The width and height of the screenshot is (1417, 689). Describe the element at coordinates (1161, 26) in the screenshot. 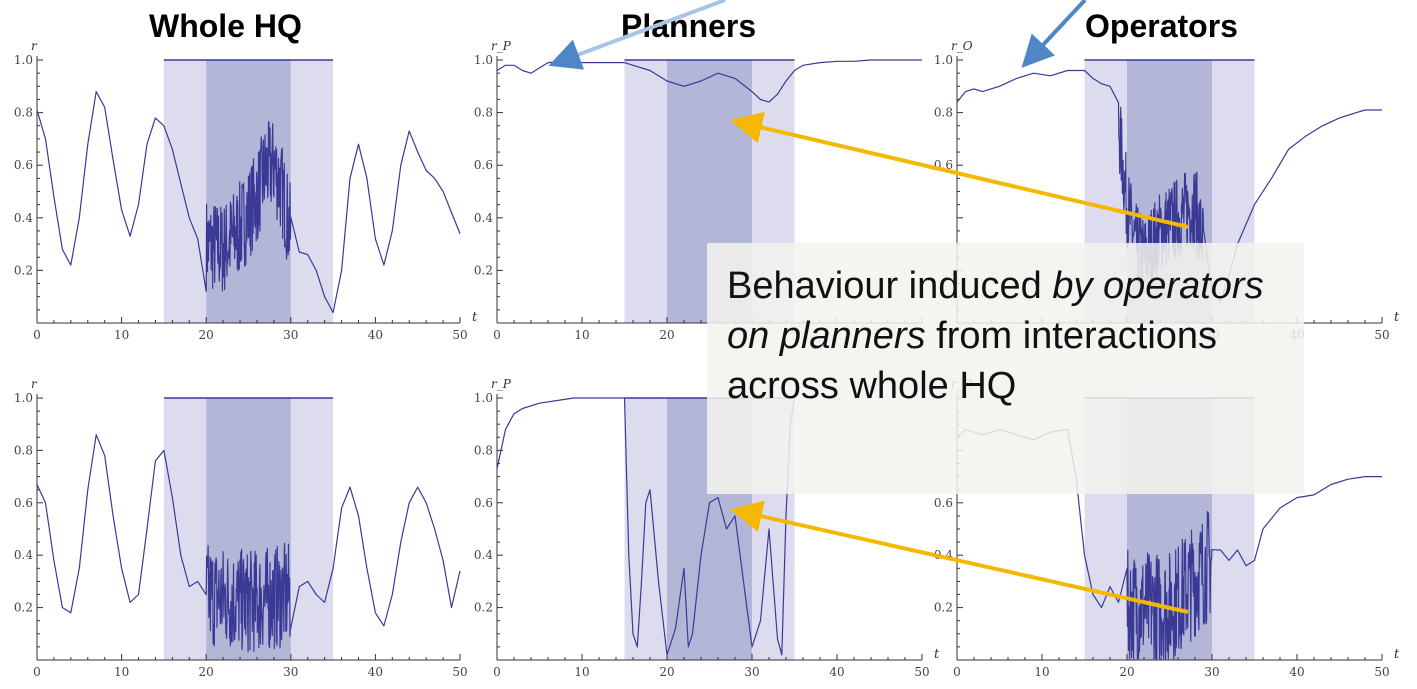

I see `title-operators: Operators` at that location.